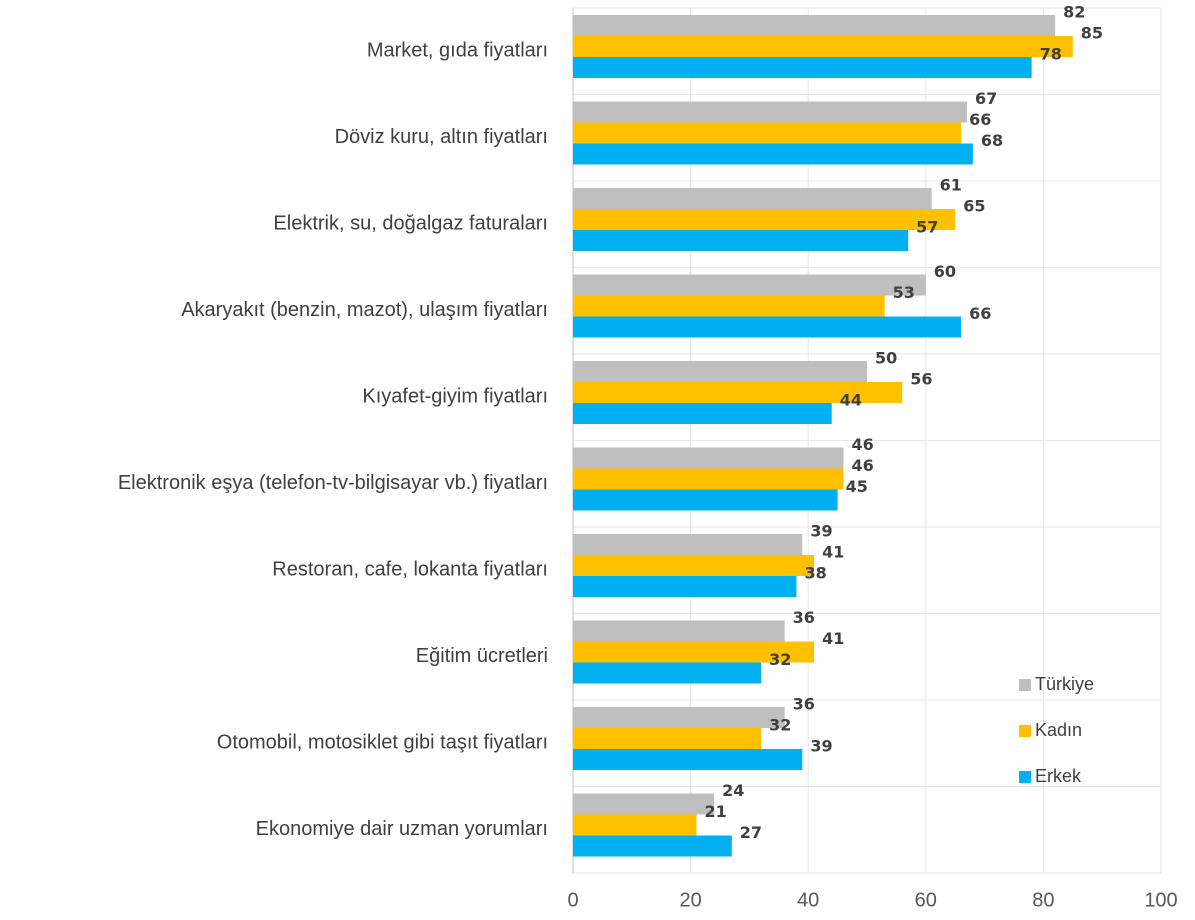  What do you see at coordinates (733, 790) in the screenshot?
I see `value-label: 24` at bounding box center [733, 790].